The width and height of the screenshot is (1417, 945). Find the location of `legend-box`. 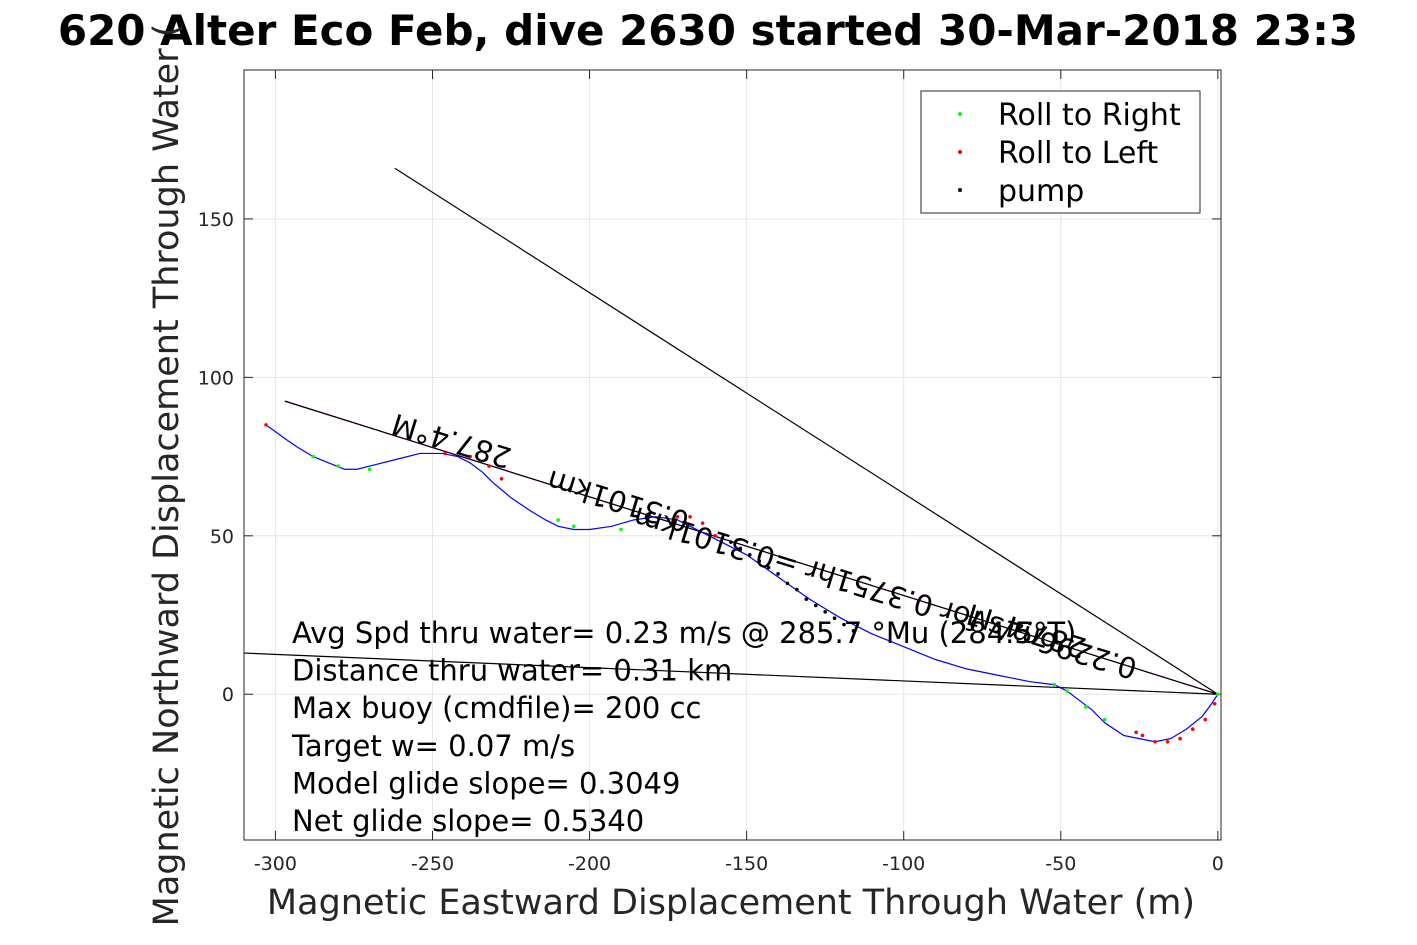

legend-box is located at coordinates (1060, 152).